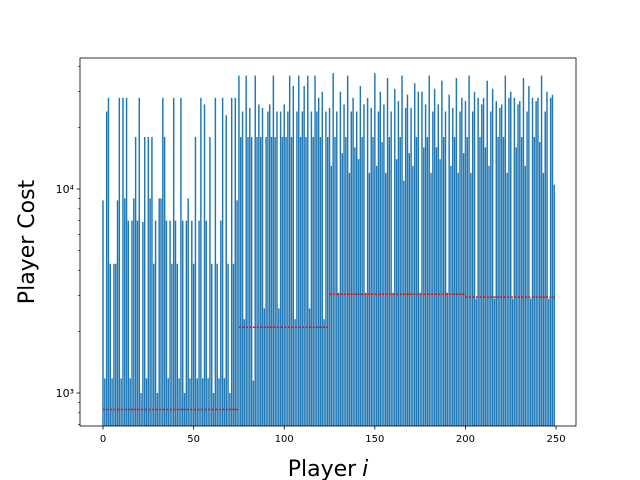 The height and width of the screenshot is (480, 640). I want to click on x-tick-label: 250, so click(556, 439).